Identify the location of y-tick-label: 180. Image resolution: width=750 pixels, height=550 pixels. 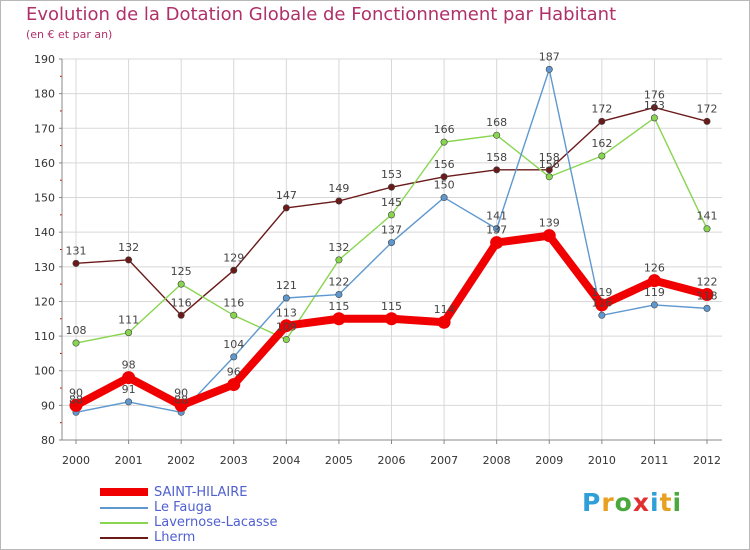
(44, 94).